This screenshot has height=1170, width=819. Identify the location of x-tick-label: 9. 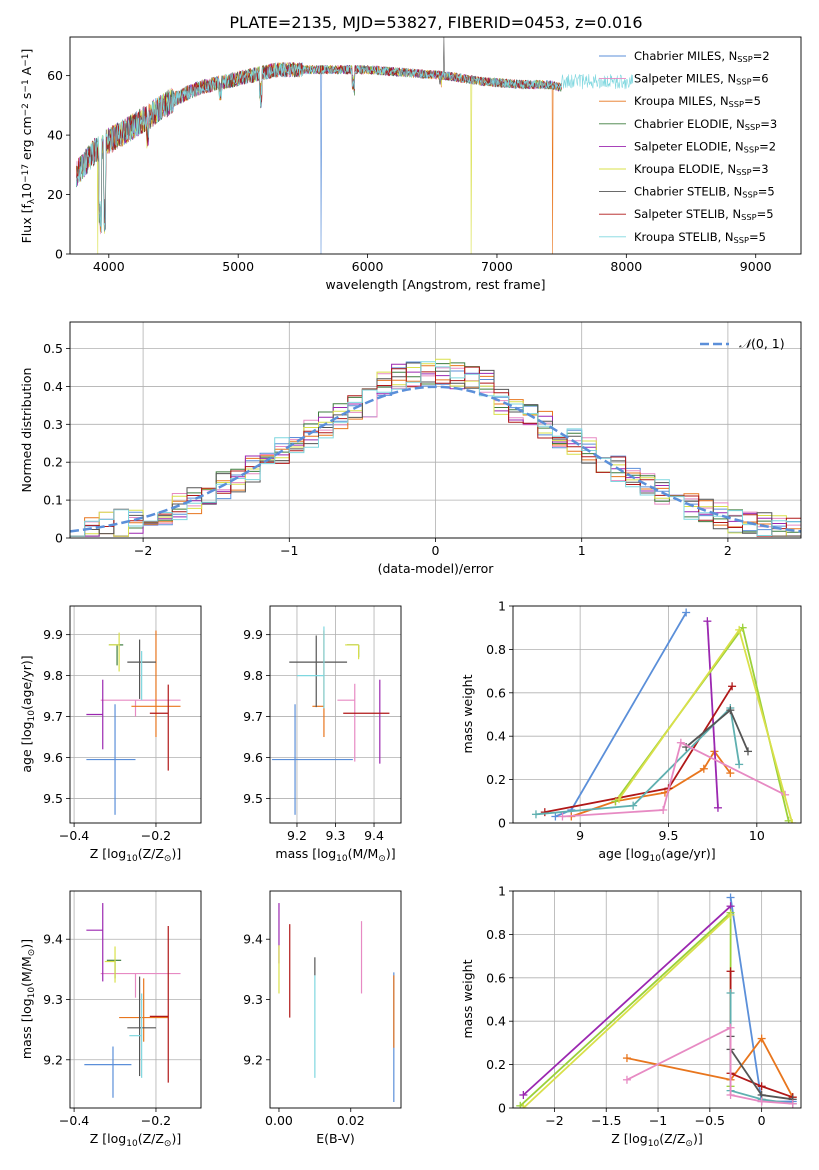
(580, 835).